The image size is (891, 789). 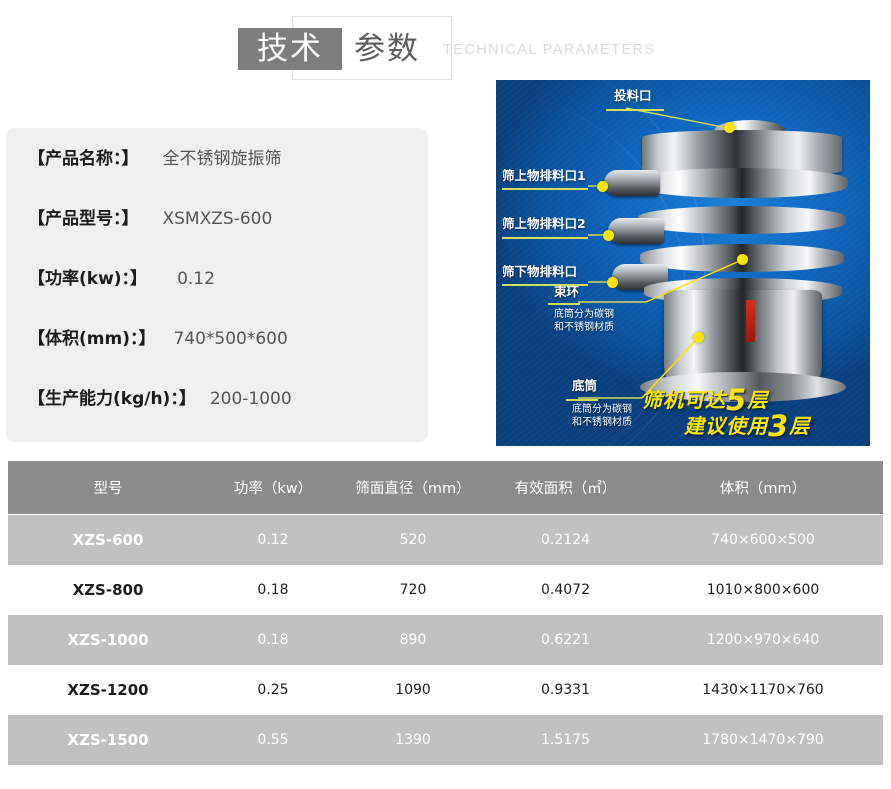 I want to click on spec-label: 【生产能力(kg/h)：】, so click(x=112, y=399).